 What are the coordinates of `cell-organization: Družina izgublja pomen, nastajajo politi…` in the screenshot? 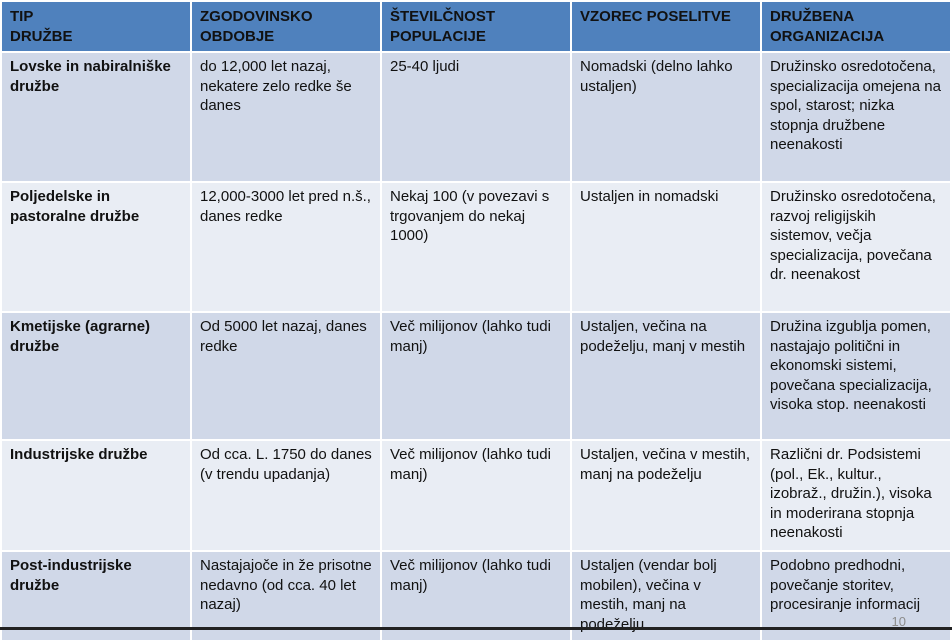 It's located at (856, 376).